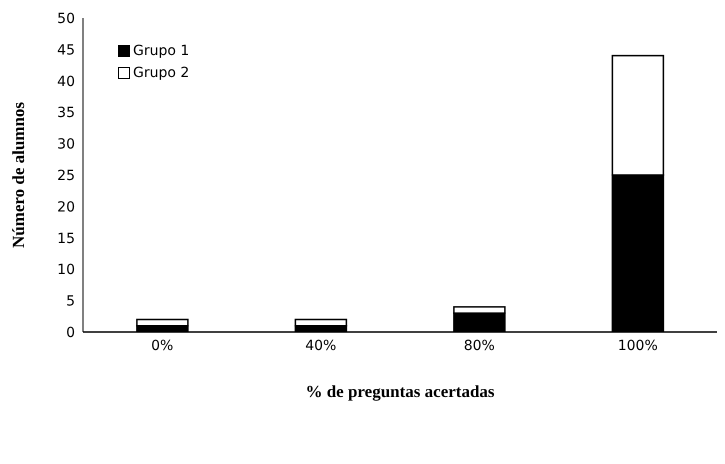 The image size is (725, 464). I want to click on legend-label: Grupo 2, so click(161, 73).